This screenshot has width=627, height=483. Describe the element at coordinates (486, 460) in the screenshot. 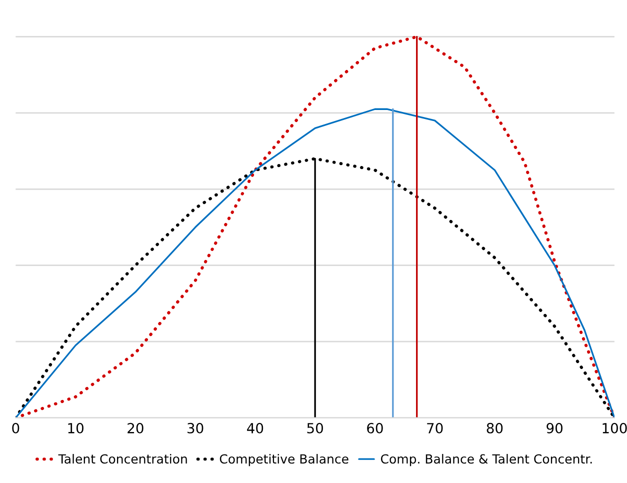

I see `legend-label: Comp. Balance & Talent Concentr.` at that location.